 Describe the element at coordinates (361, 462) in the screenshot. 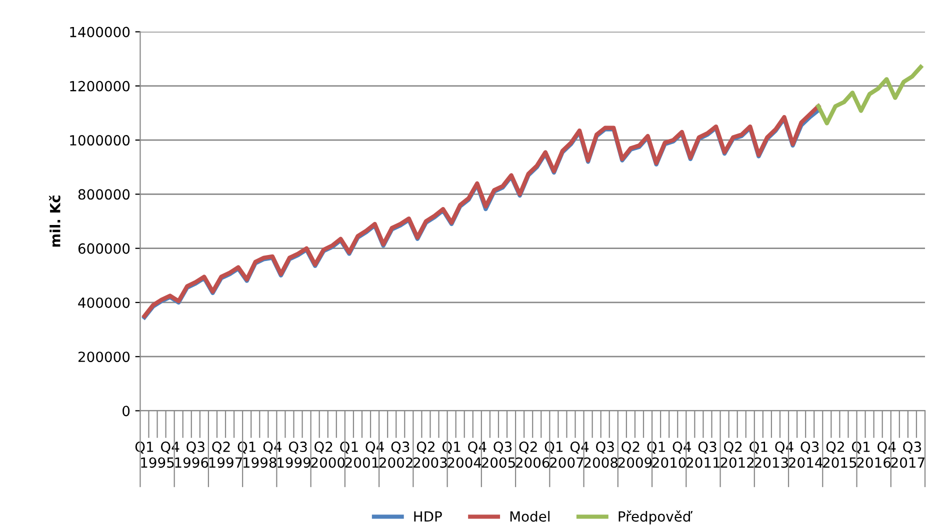

I see `text: 2001` at that location.